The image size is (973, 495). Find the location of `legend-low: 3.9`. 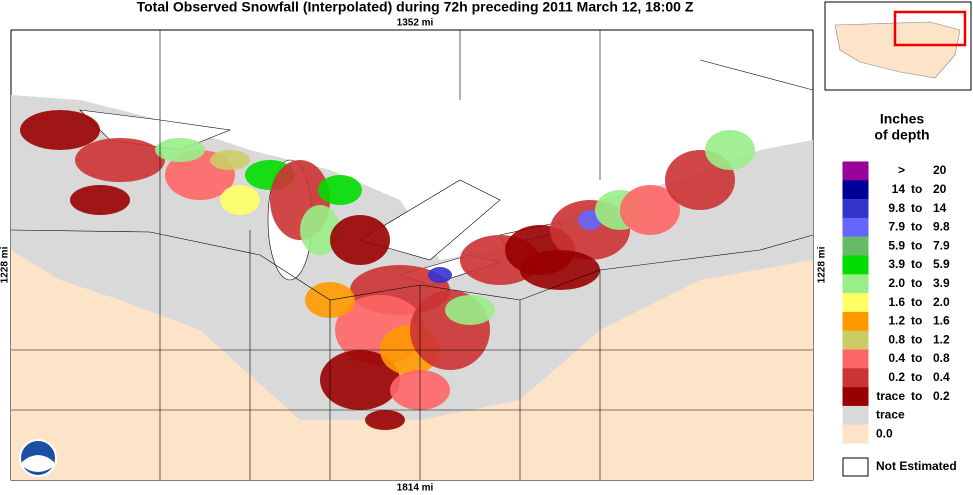

legend-low: 3.9 is located at coordinates (896, 264).